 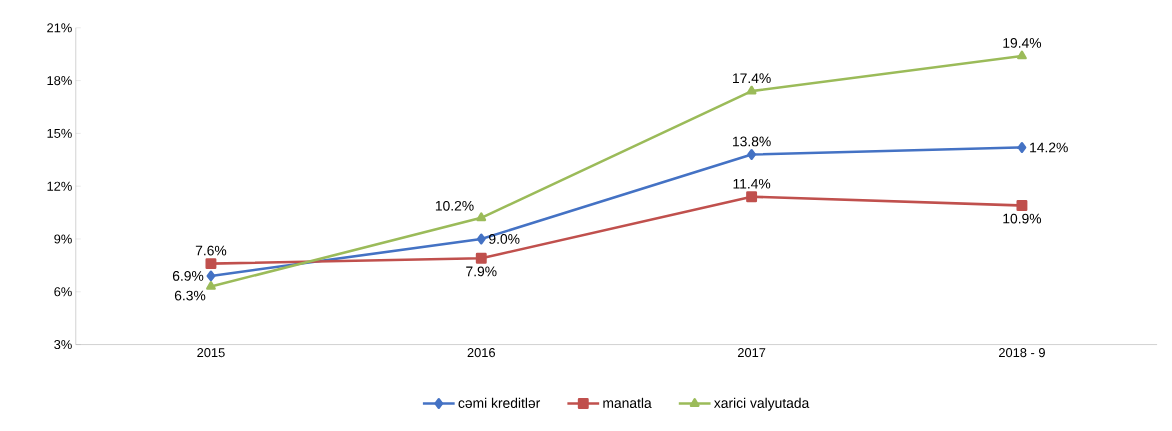 What do you see at coordinates (59, 81) in the screenshot?
I see `y-tick-label: 18%` at bounding box center [59, 81].